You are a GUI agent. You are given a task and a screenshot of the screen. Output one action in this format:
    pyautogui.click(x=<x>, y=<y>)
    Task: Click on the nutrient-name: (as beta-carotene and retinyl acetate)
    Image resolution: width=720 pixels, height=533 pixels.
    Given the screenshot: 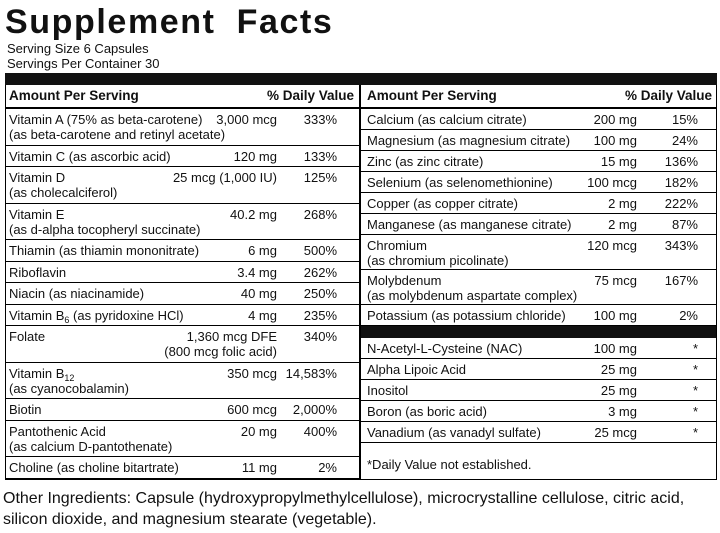 What is the action you would take?
    pyautogui.click(x=117, y=134)
    